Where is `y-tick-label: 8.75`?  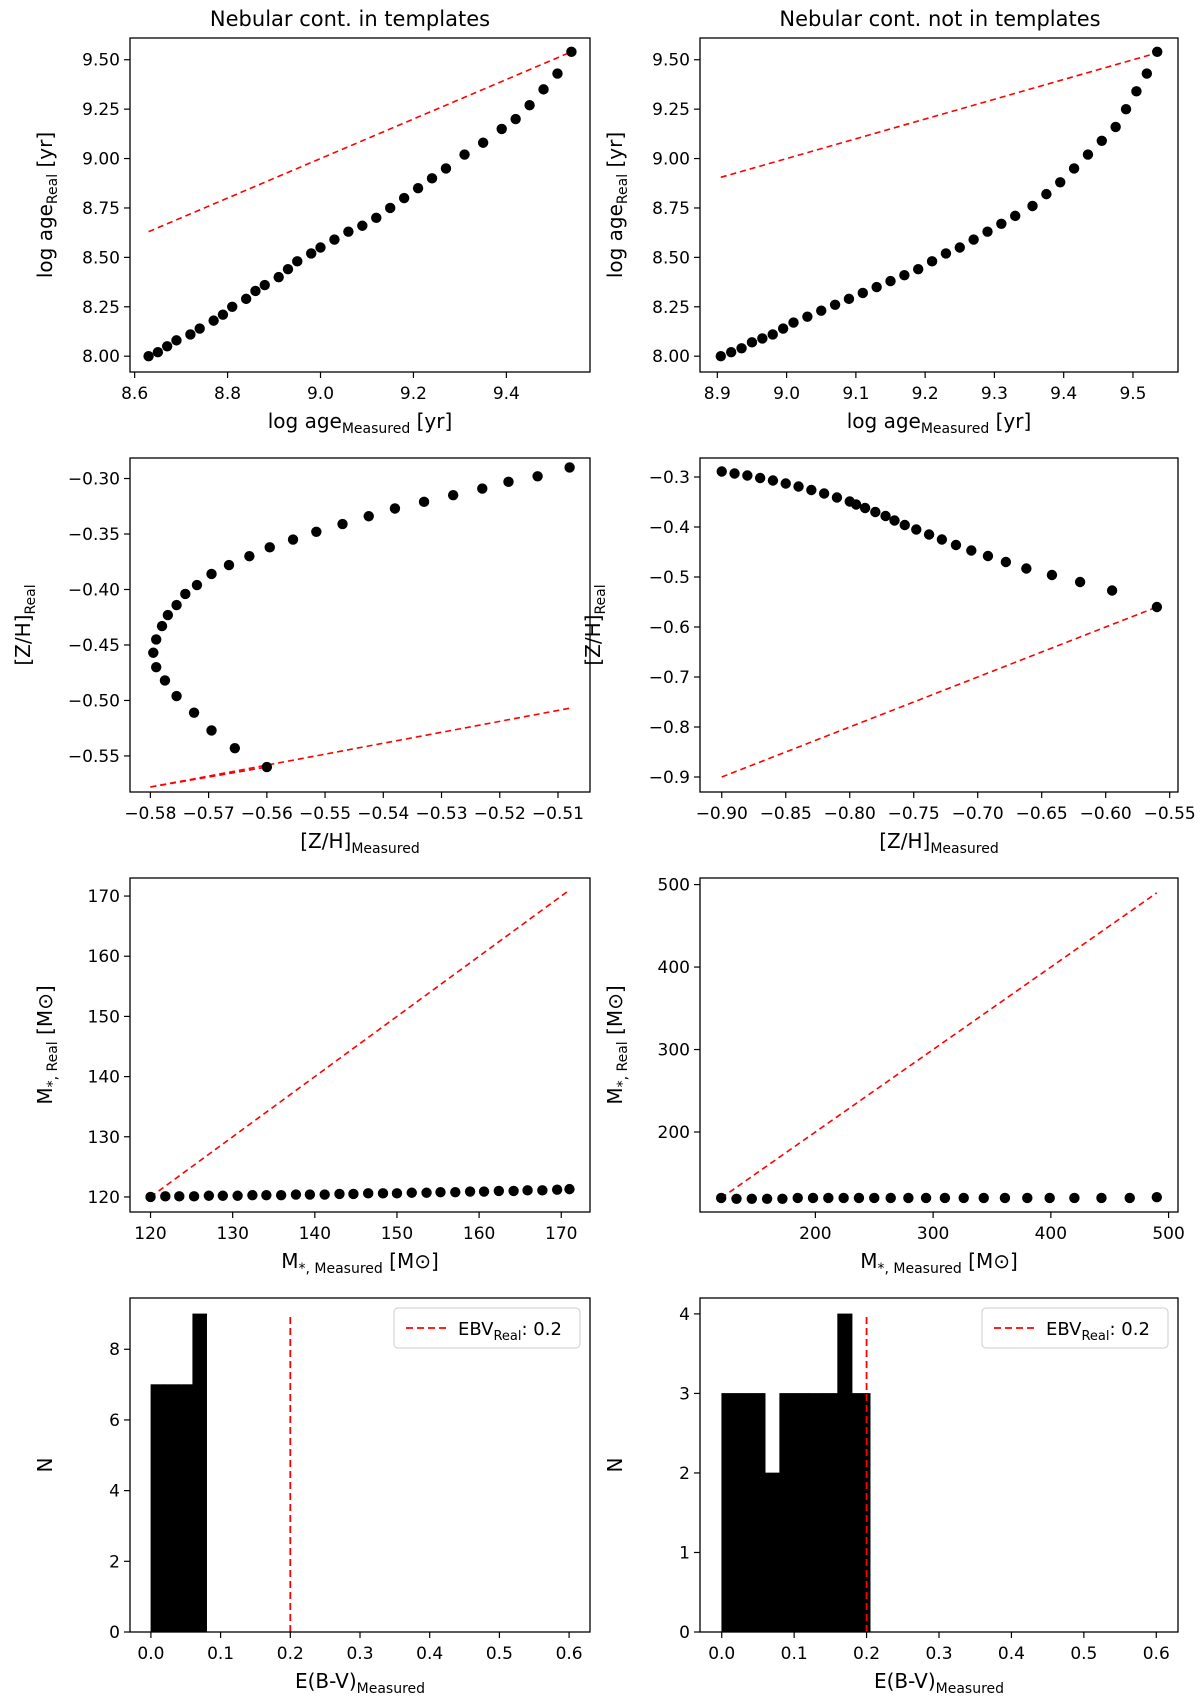
y-tick-label: 8.75 is located at coordinates (671, 209).